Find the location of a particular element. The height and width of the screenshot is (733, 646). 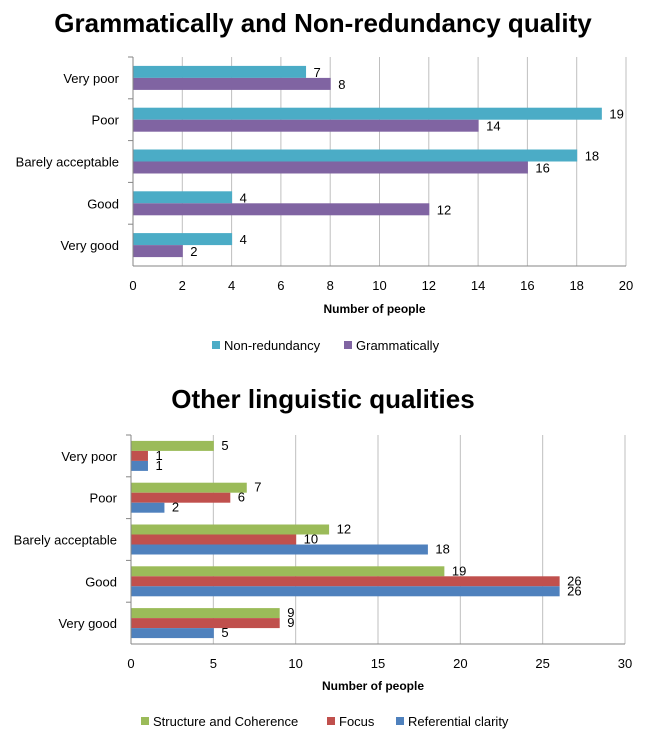

legend-label: Structure and Coherence is located at coordinates (225, 721).